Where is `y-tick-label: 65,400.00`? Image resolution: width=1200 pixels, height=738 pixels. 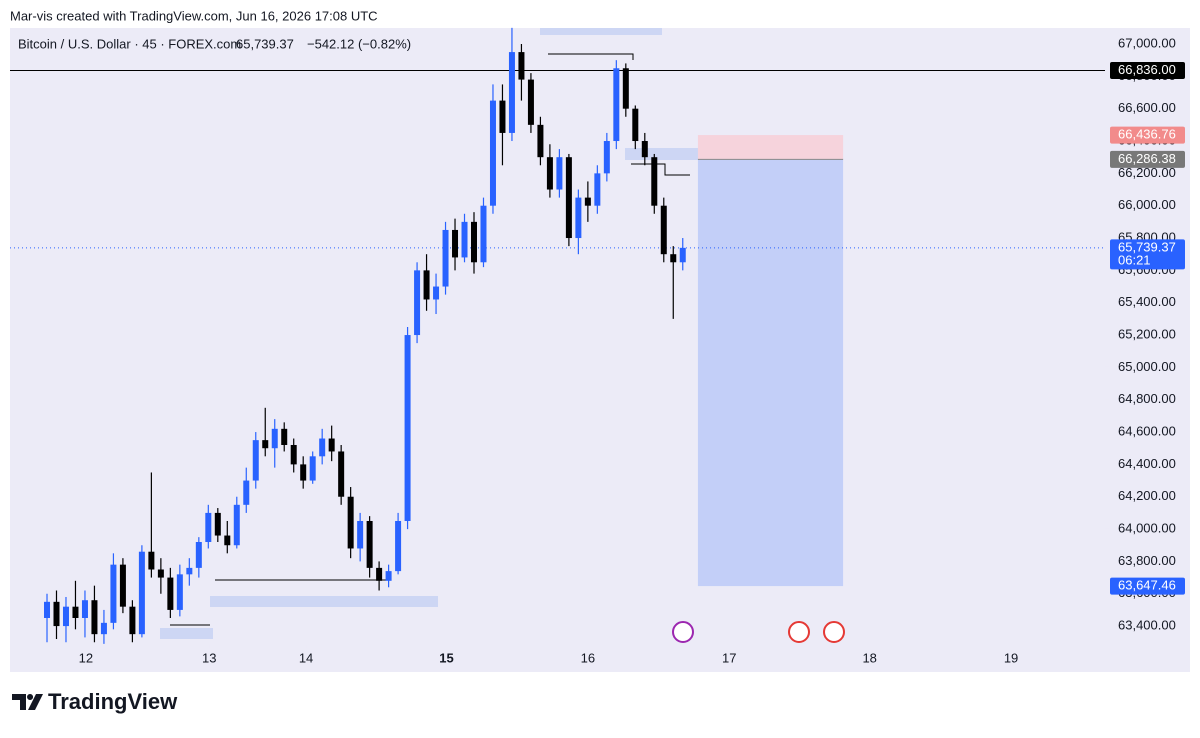 y-tick-label: 65,400.00 is located at coordinates (1147, 301).